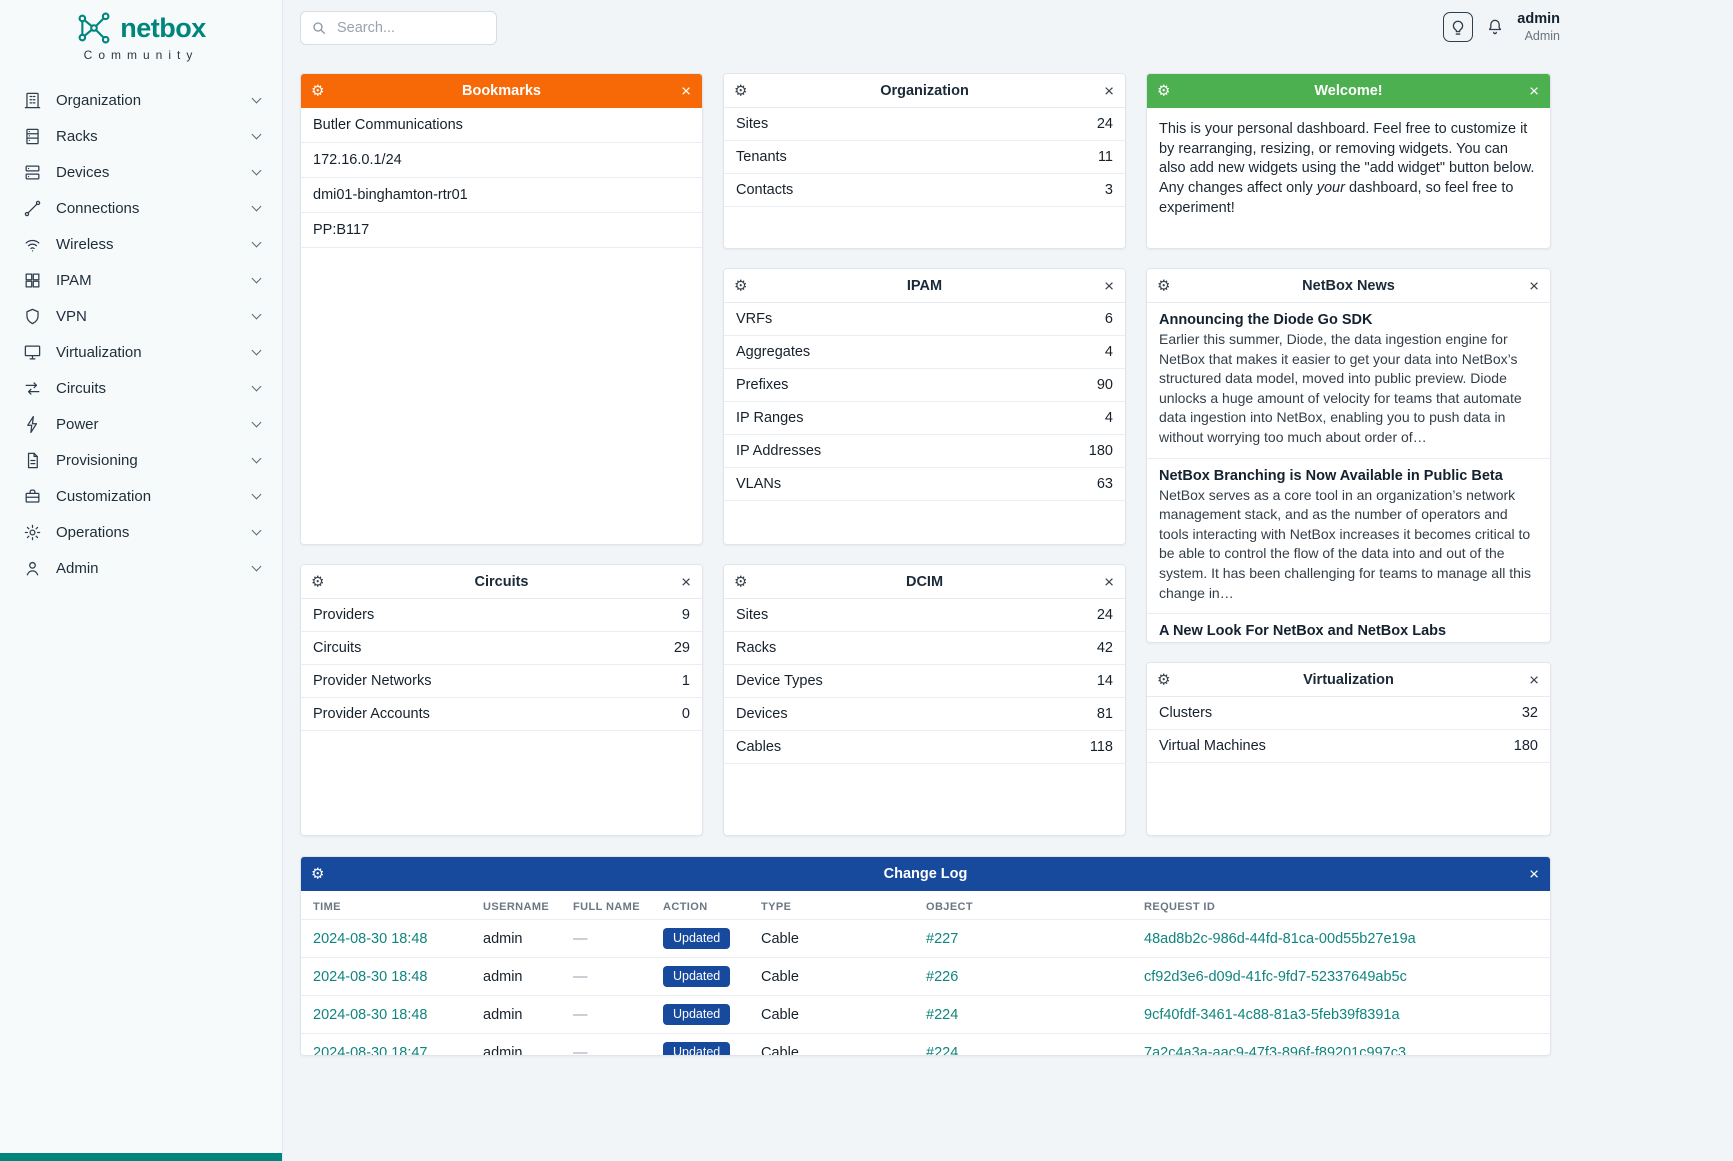 The width and height of the screenshot is (1733, 1161). Describe the element at coordinates (765, 190) in the screenshot. I see `stat-label: Contacts` at that location.